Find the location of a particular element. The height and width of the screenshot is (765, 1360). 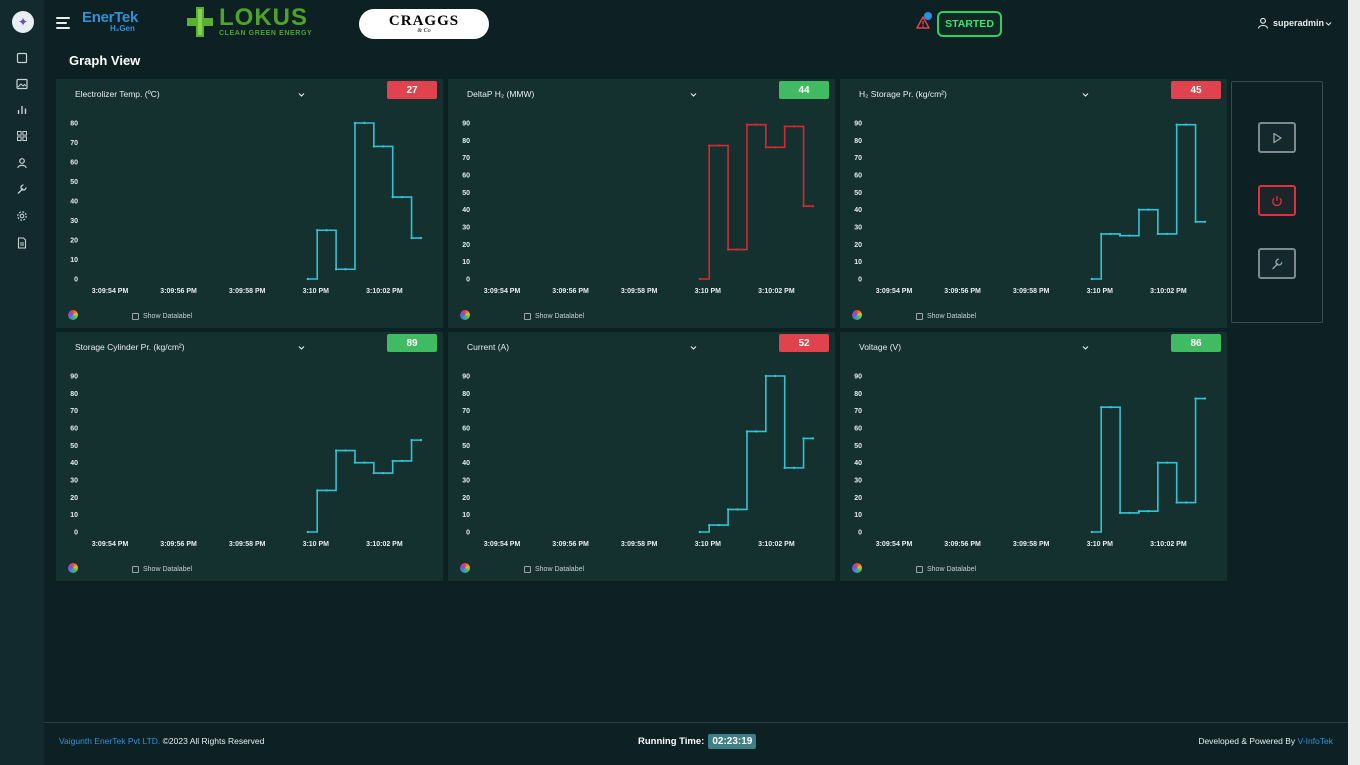

document-icon is located at coordinates (22, 243).